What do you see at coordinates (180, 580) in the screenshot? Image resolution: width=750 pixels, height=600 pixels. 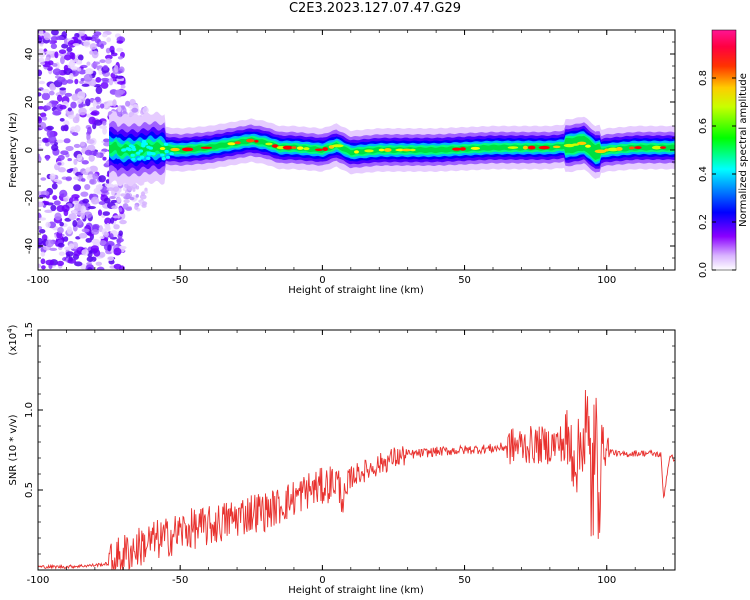 I see `x-tick-label: -50` at bounding box center [180, 580].